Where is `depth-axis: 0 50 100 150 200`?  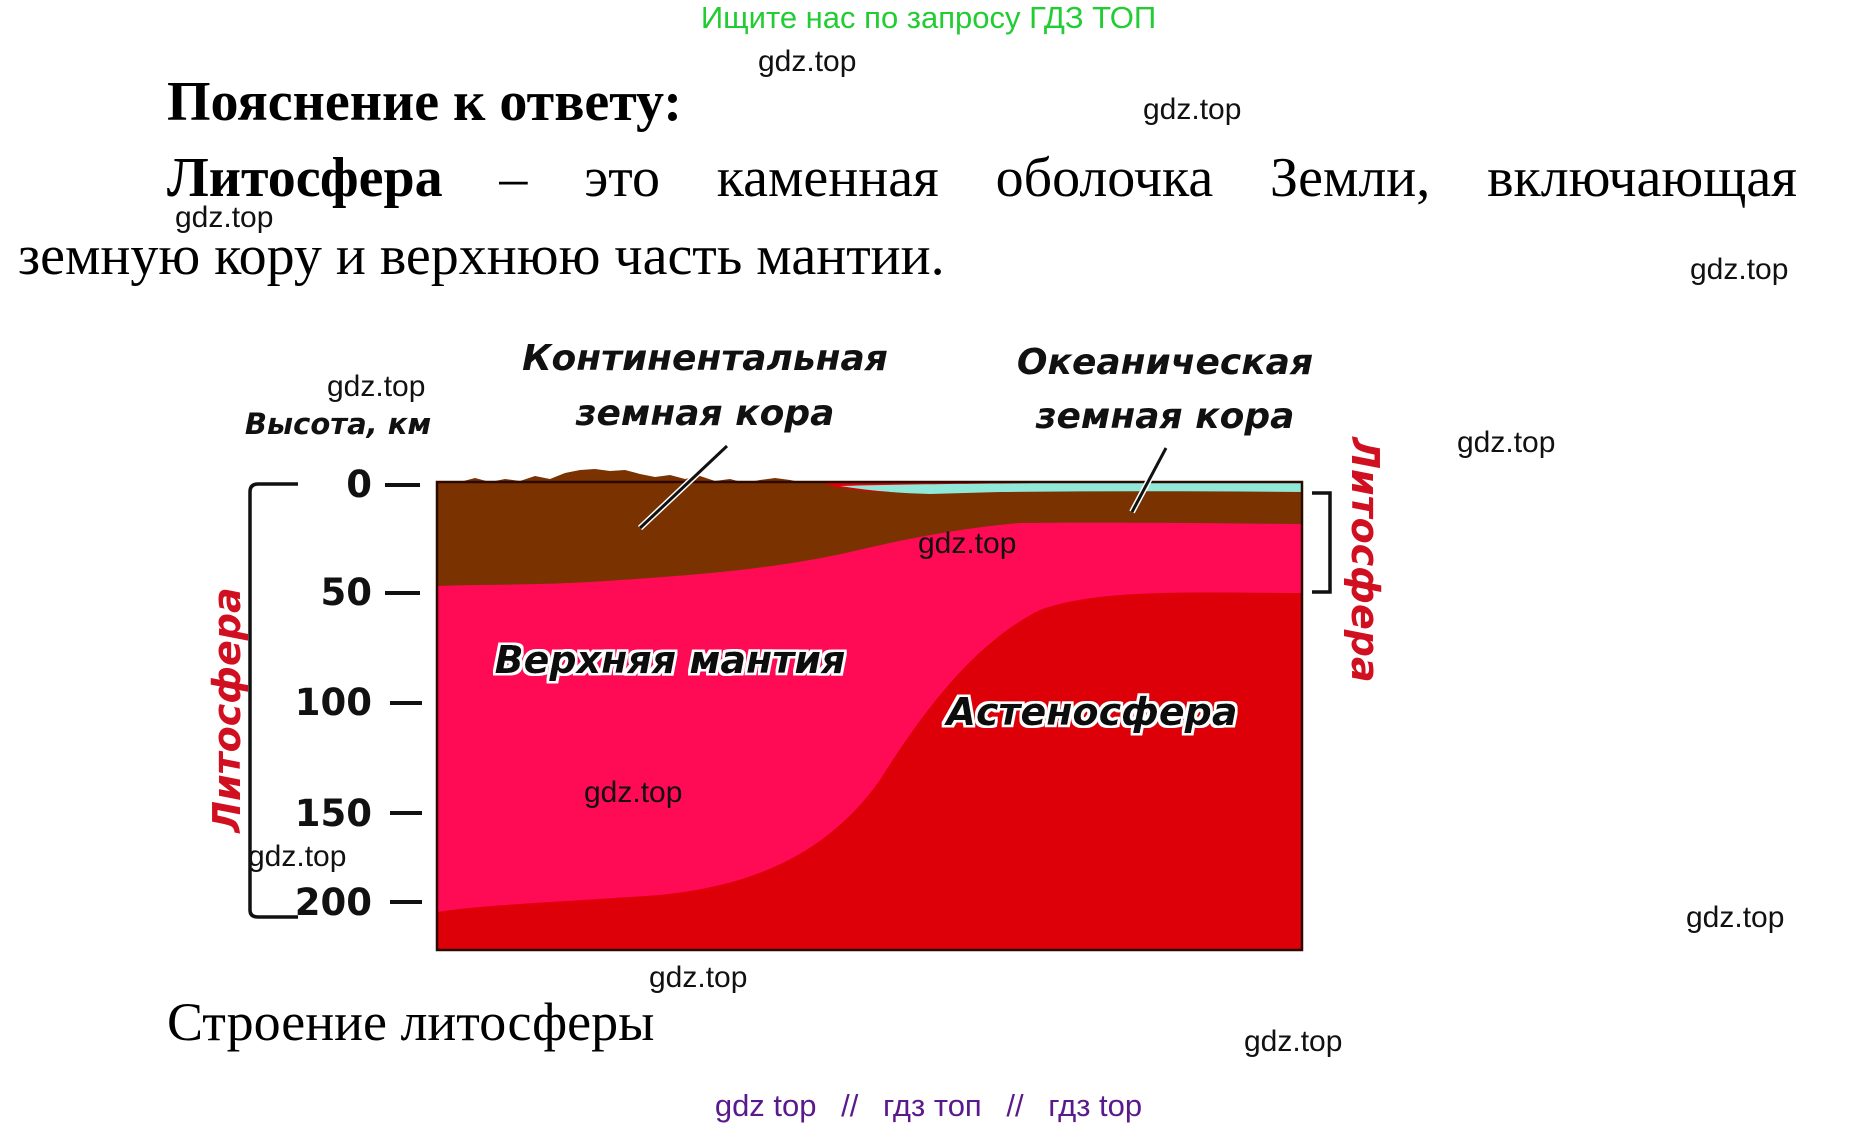 depth-axis: 0 50 100 150 200 is located at coordinates (358, 693).